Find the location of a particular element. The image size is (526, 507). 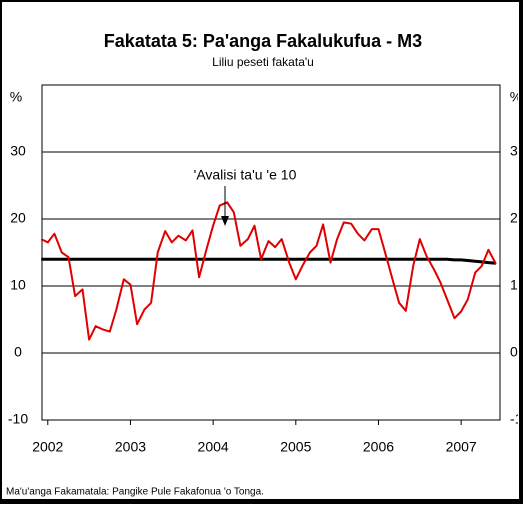

y-tick-label: 20 is located at coordinates (18, 218).